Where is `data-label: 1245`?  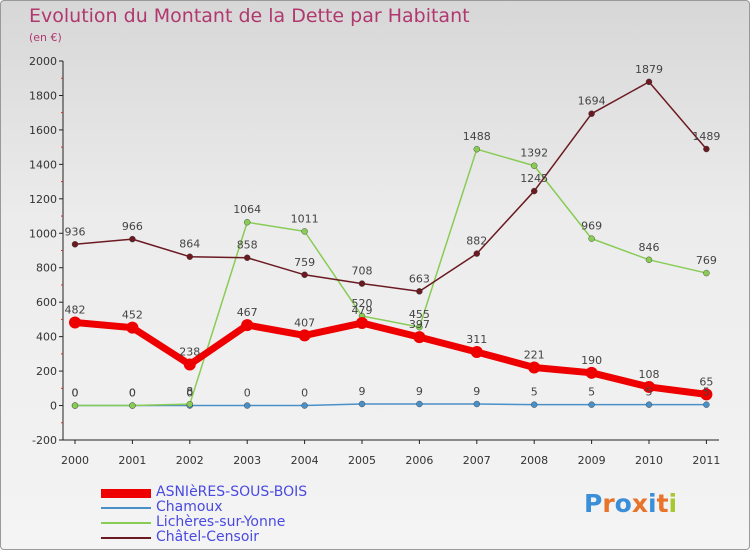
data-label: 1245 is located at coordinates (534, 178).